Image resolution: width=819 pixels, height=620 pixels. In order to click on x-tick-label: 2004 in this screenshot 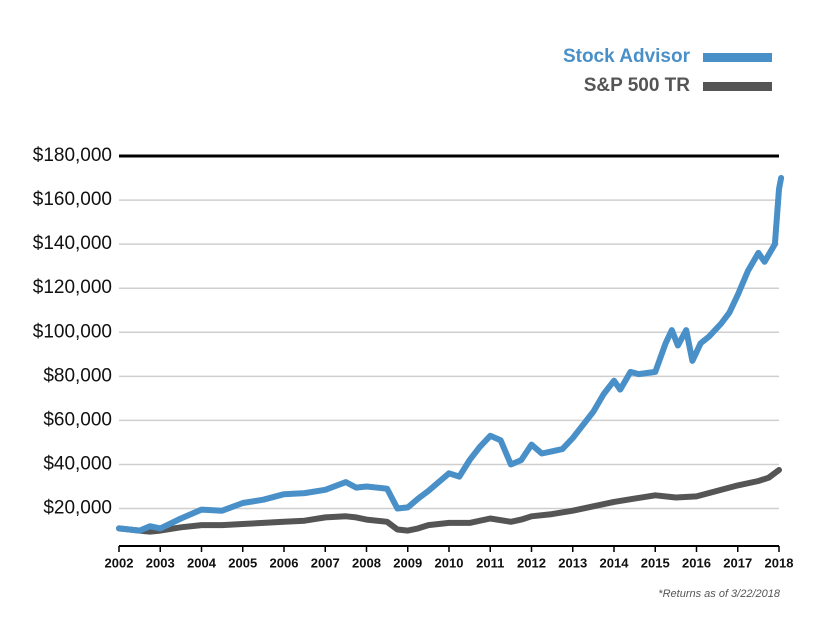, I will do `click(202, 562)`.